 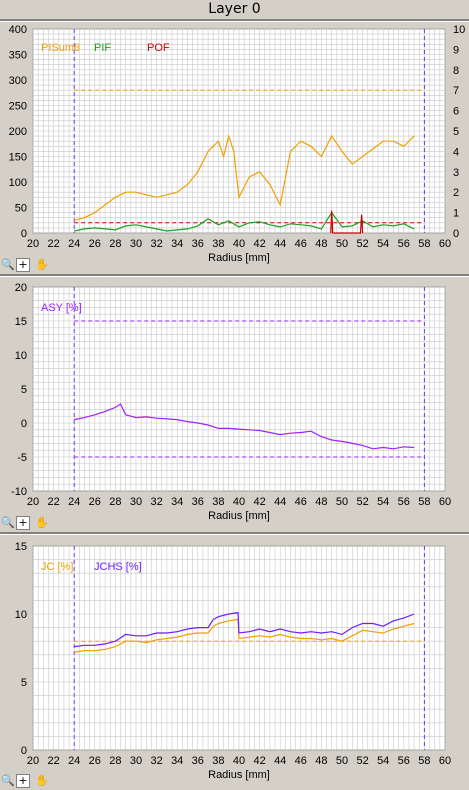 What do you see at coordinates (424, 502) in the screenshot?
I see `x-tick-label: 58` at bounding box center [424, 502].